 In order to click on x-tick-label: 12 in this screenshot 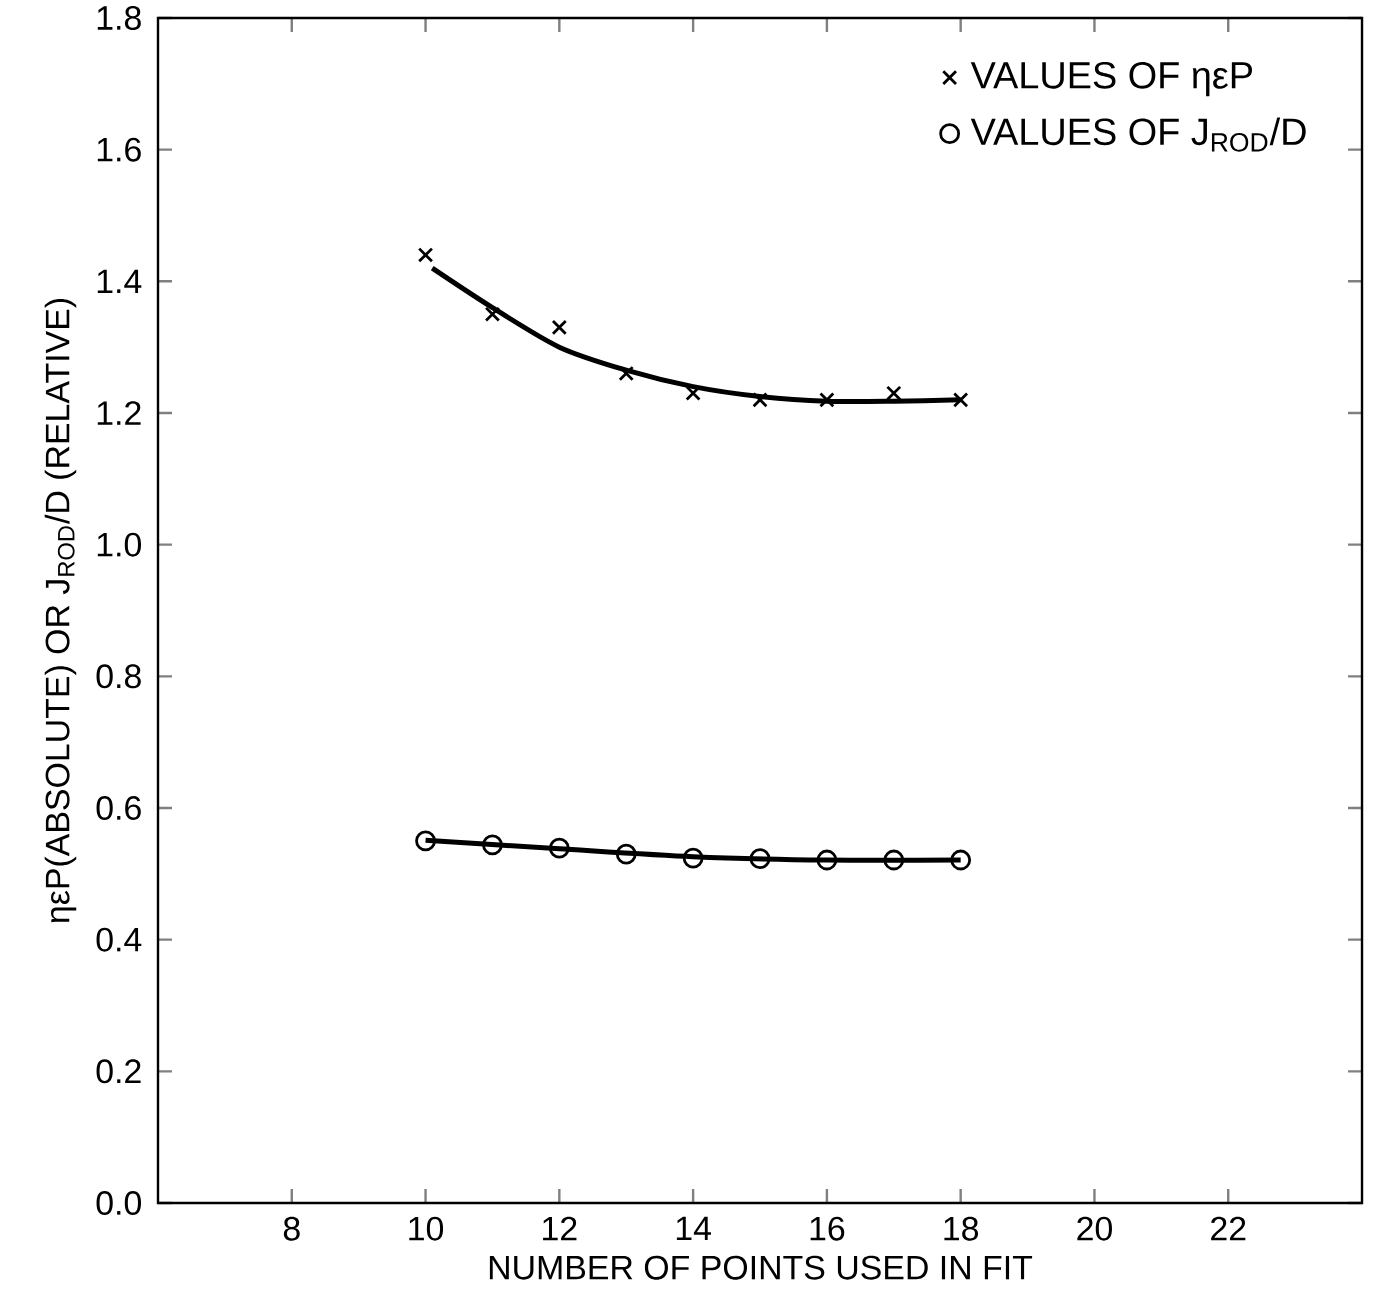, I will do `click(560, 1228)`.